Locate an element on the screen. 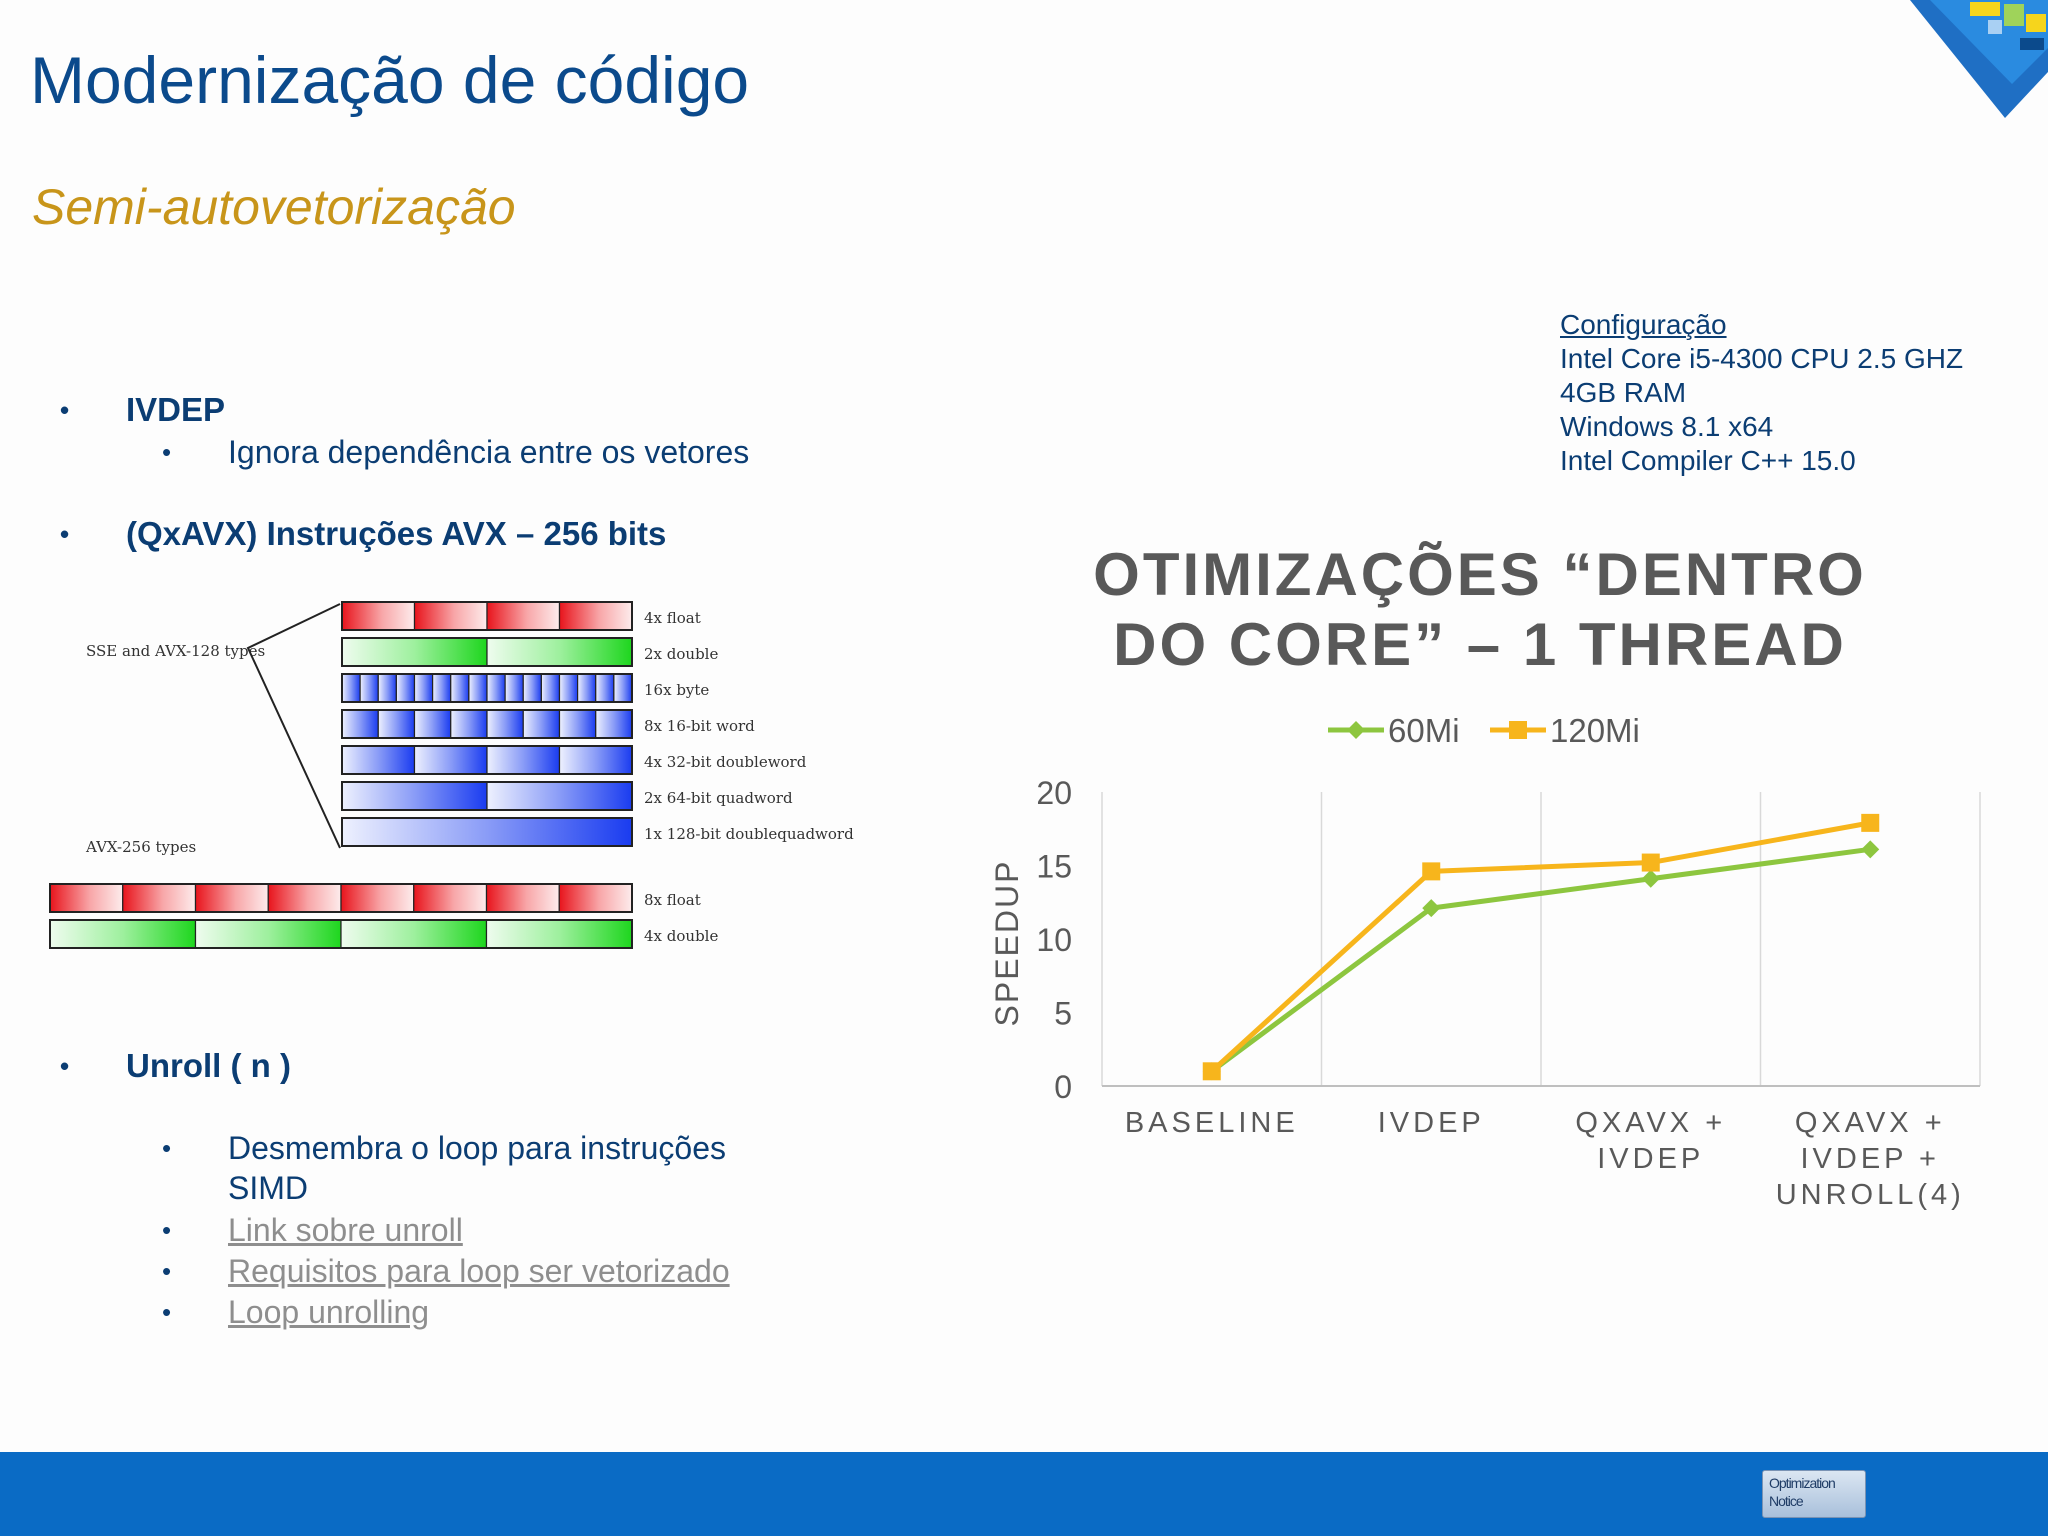 Image resolution: width=2048 pixels, height=1536 pixels. bullet-ivdep-detail: • Ignora dependência entre os vetores is located at coordinates (455, 452).